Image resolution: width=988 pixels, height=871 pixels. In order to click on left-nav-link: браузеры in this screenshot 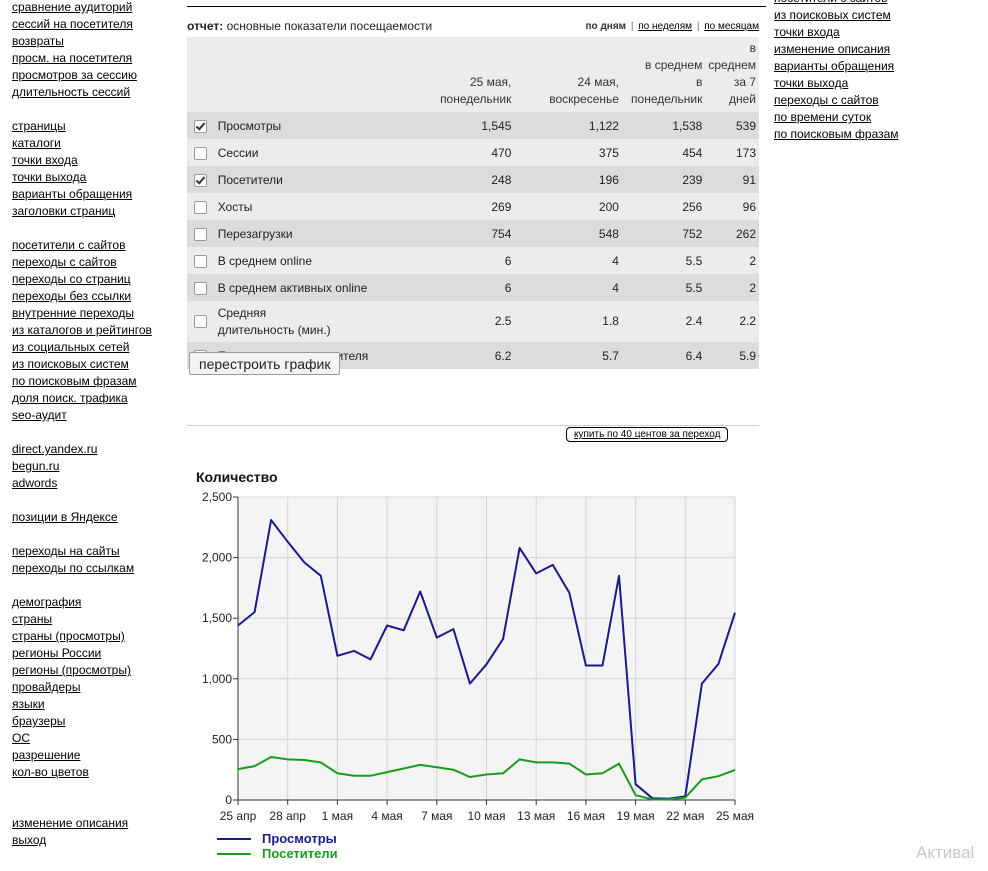, I will do `click(39, 721)`.